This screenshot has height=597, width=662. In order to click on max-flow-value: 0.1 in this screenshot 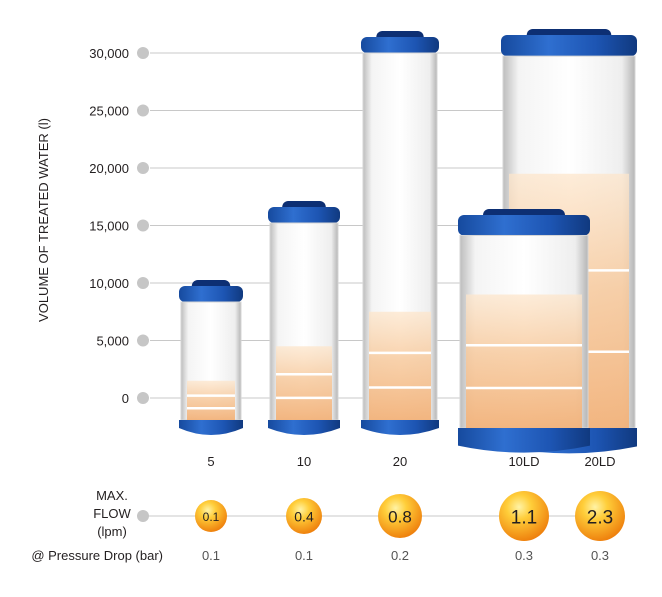, I will do `click(211, 517)`.